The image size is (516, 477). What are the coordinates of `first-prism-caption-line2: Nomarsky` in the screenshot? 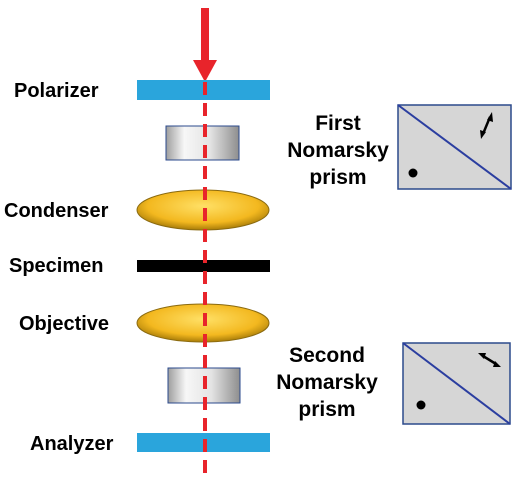 It's located at (338, 150).